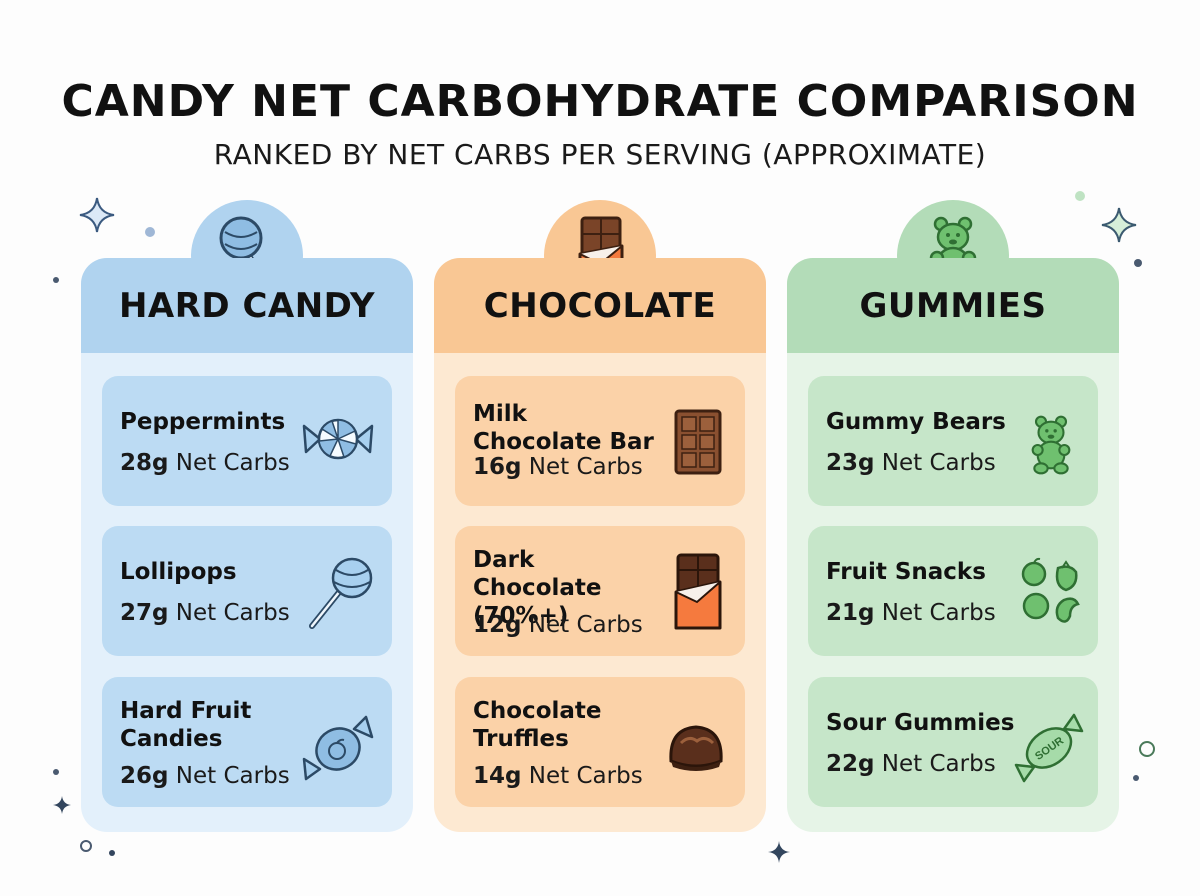  I want to click on peppermint-icon, so click(338, 439).